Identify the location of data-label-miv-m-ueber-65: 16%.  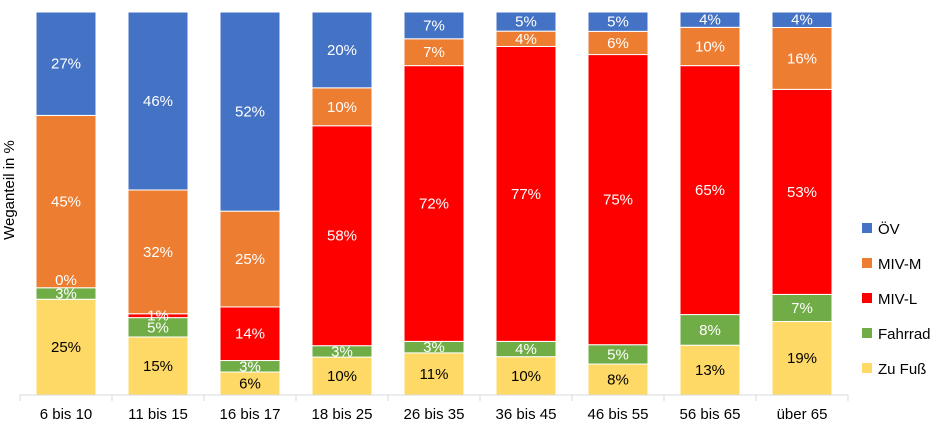
(802, 58).